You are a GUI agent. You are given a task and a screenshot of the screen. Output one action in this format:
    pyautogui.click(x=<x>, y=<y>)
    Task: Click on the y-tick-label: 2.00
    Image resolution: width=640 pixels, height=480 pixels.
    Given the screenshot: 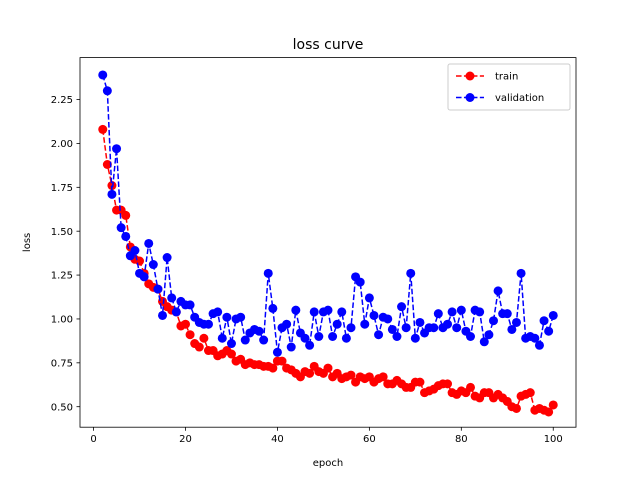 What is the action you would take?
    pyautogui.click(x=62, y=144)
    